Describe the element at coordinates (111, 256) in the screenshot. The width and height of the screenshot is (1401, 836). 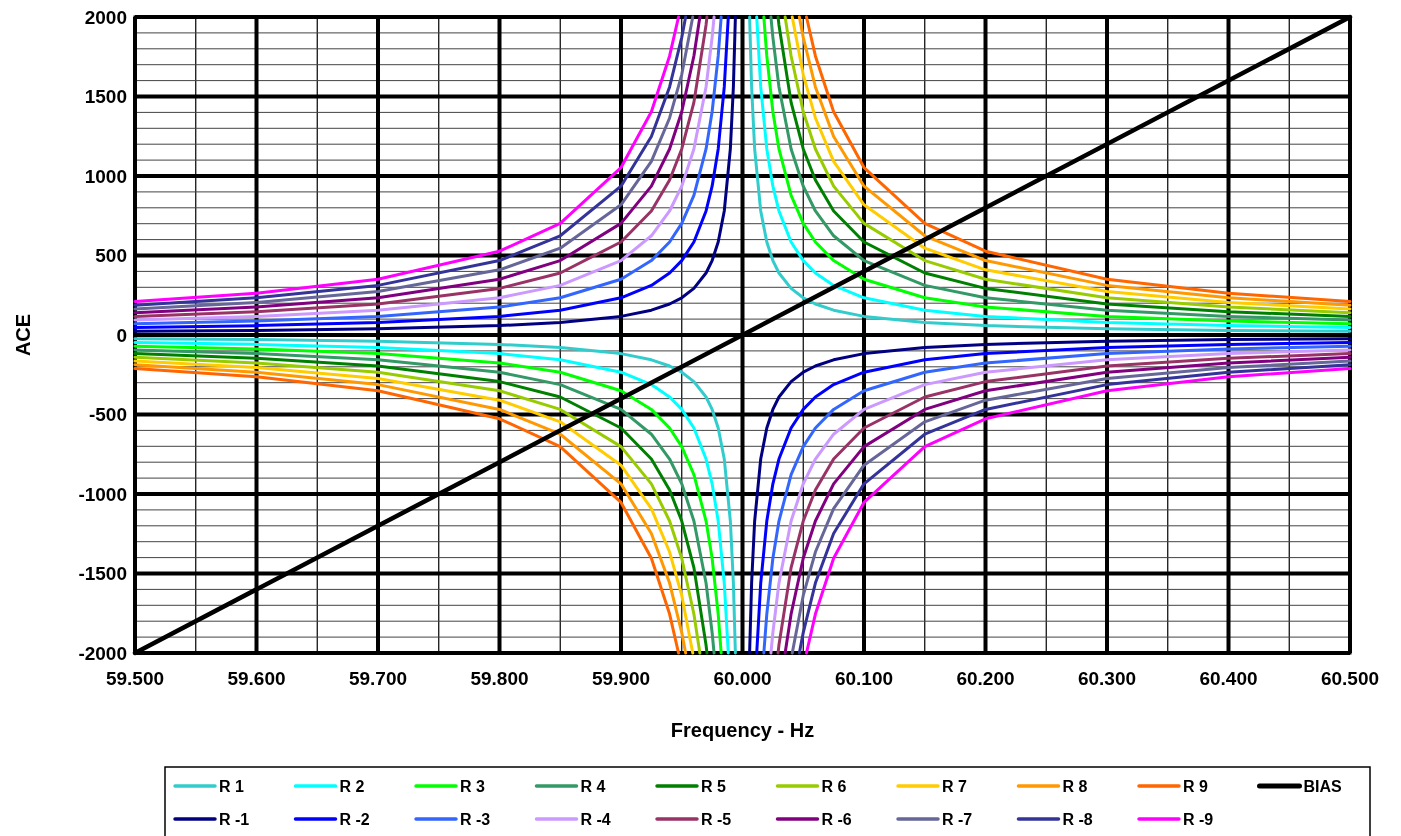
I see `y-tick-label: 500` at that location.